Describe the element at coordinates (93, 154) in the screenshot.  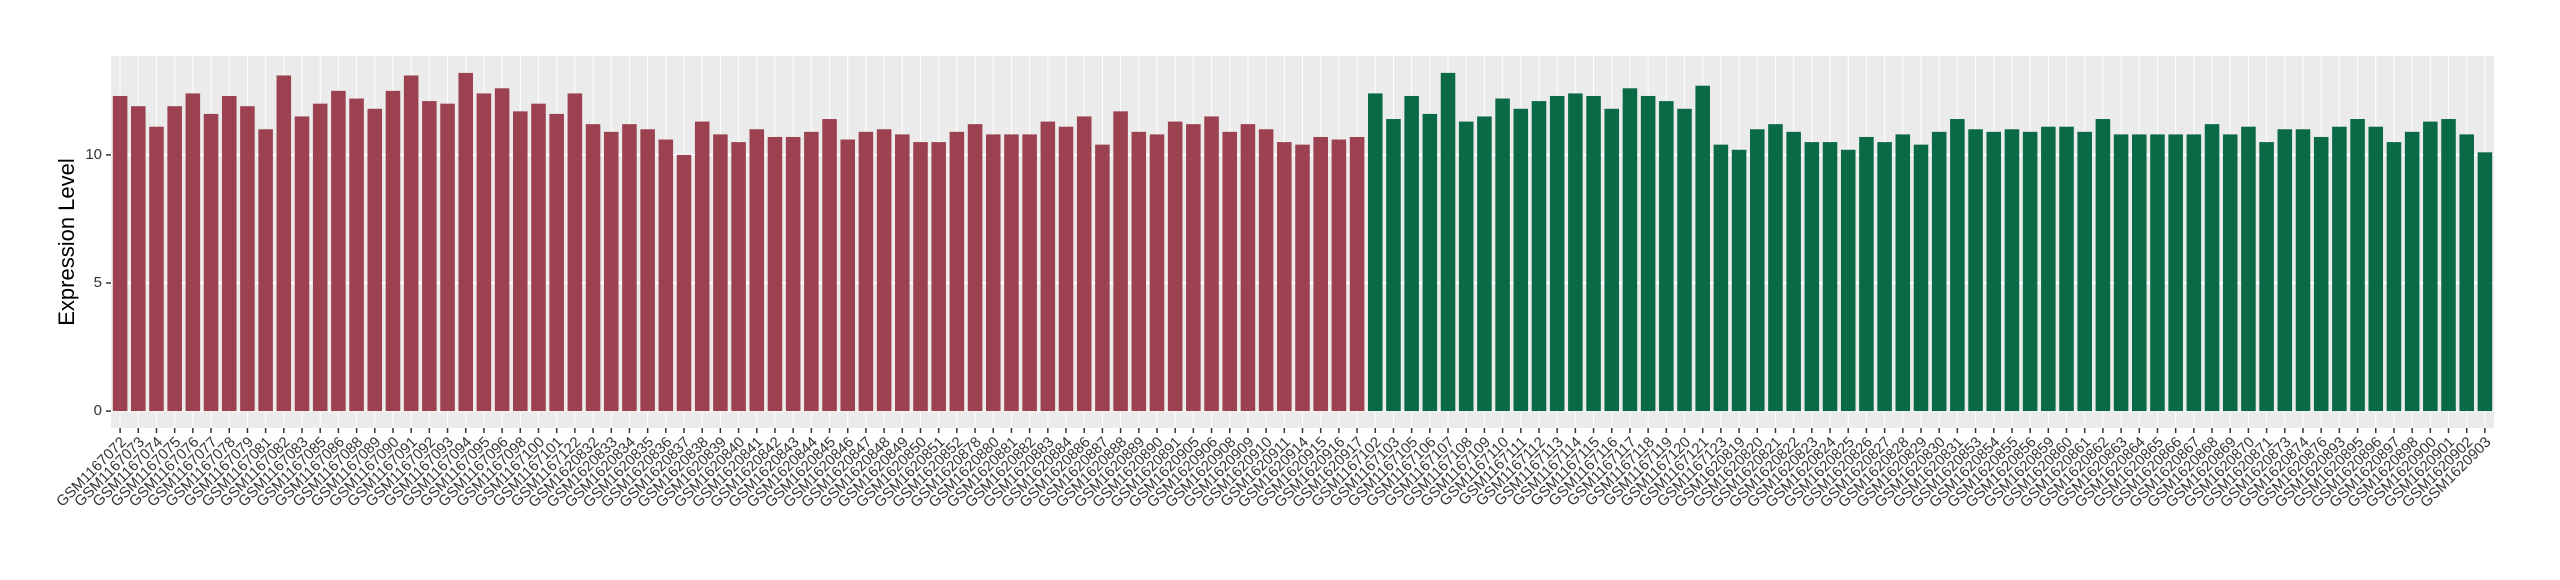
I see `y-tick-label: 10` at that location.